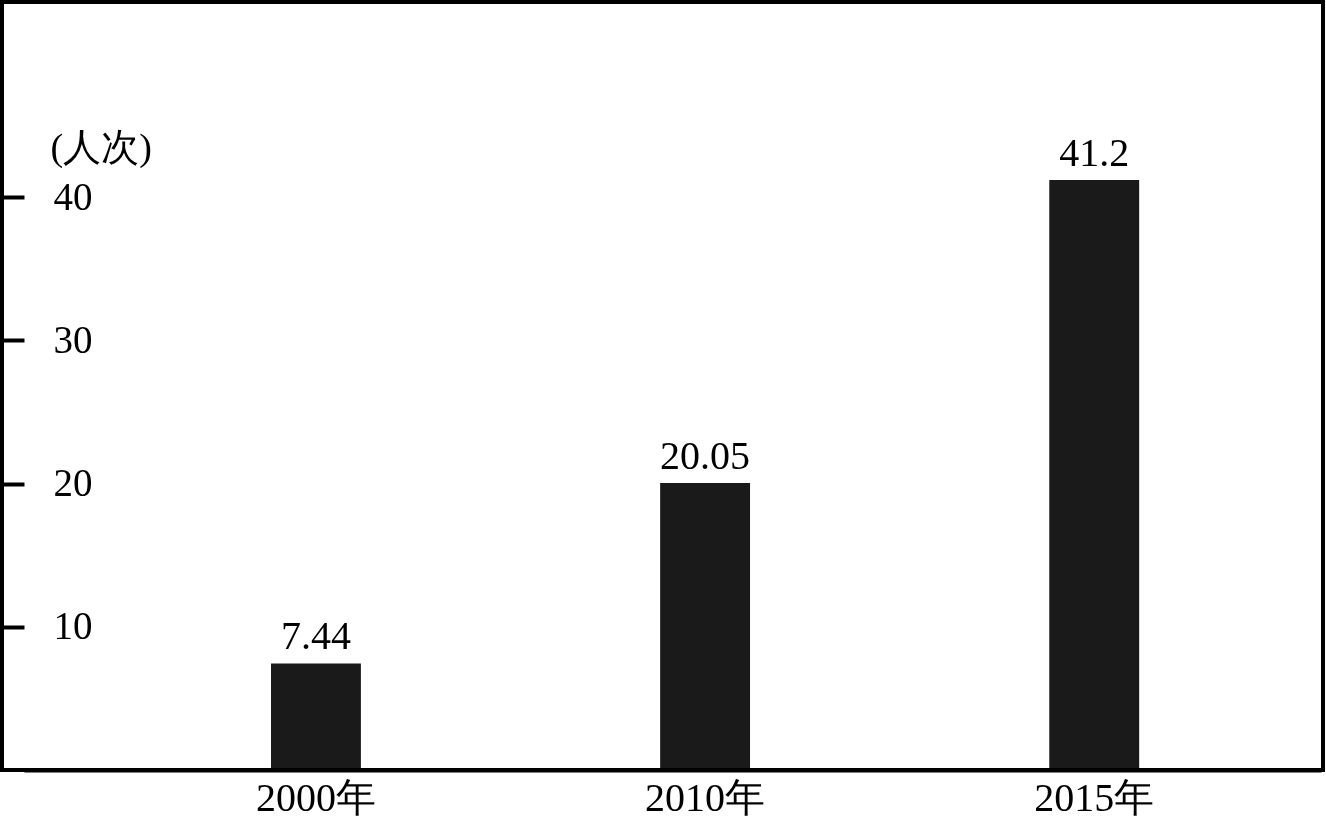 The width and height of the screenshot is (1326, 819). Describe the element at coordinates (1094, 153) in the screenshot. I see `data-label: 41.2` at that location.